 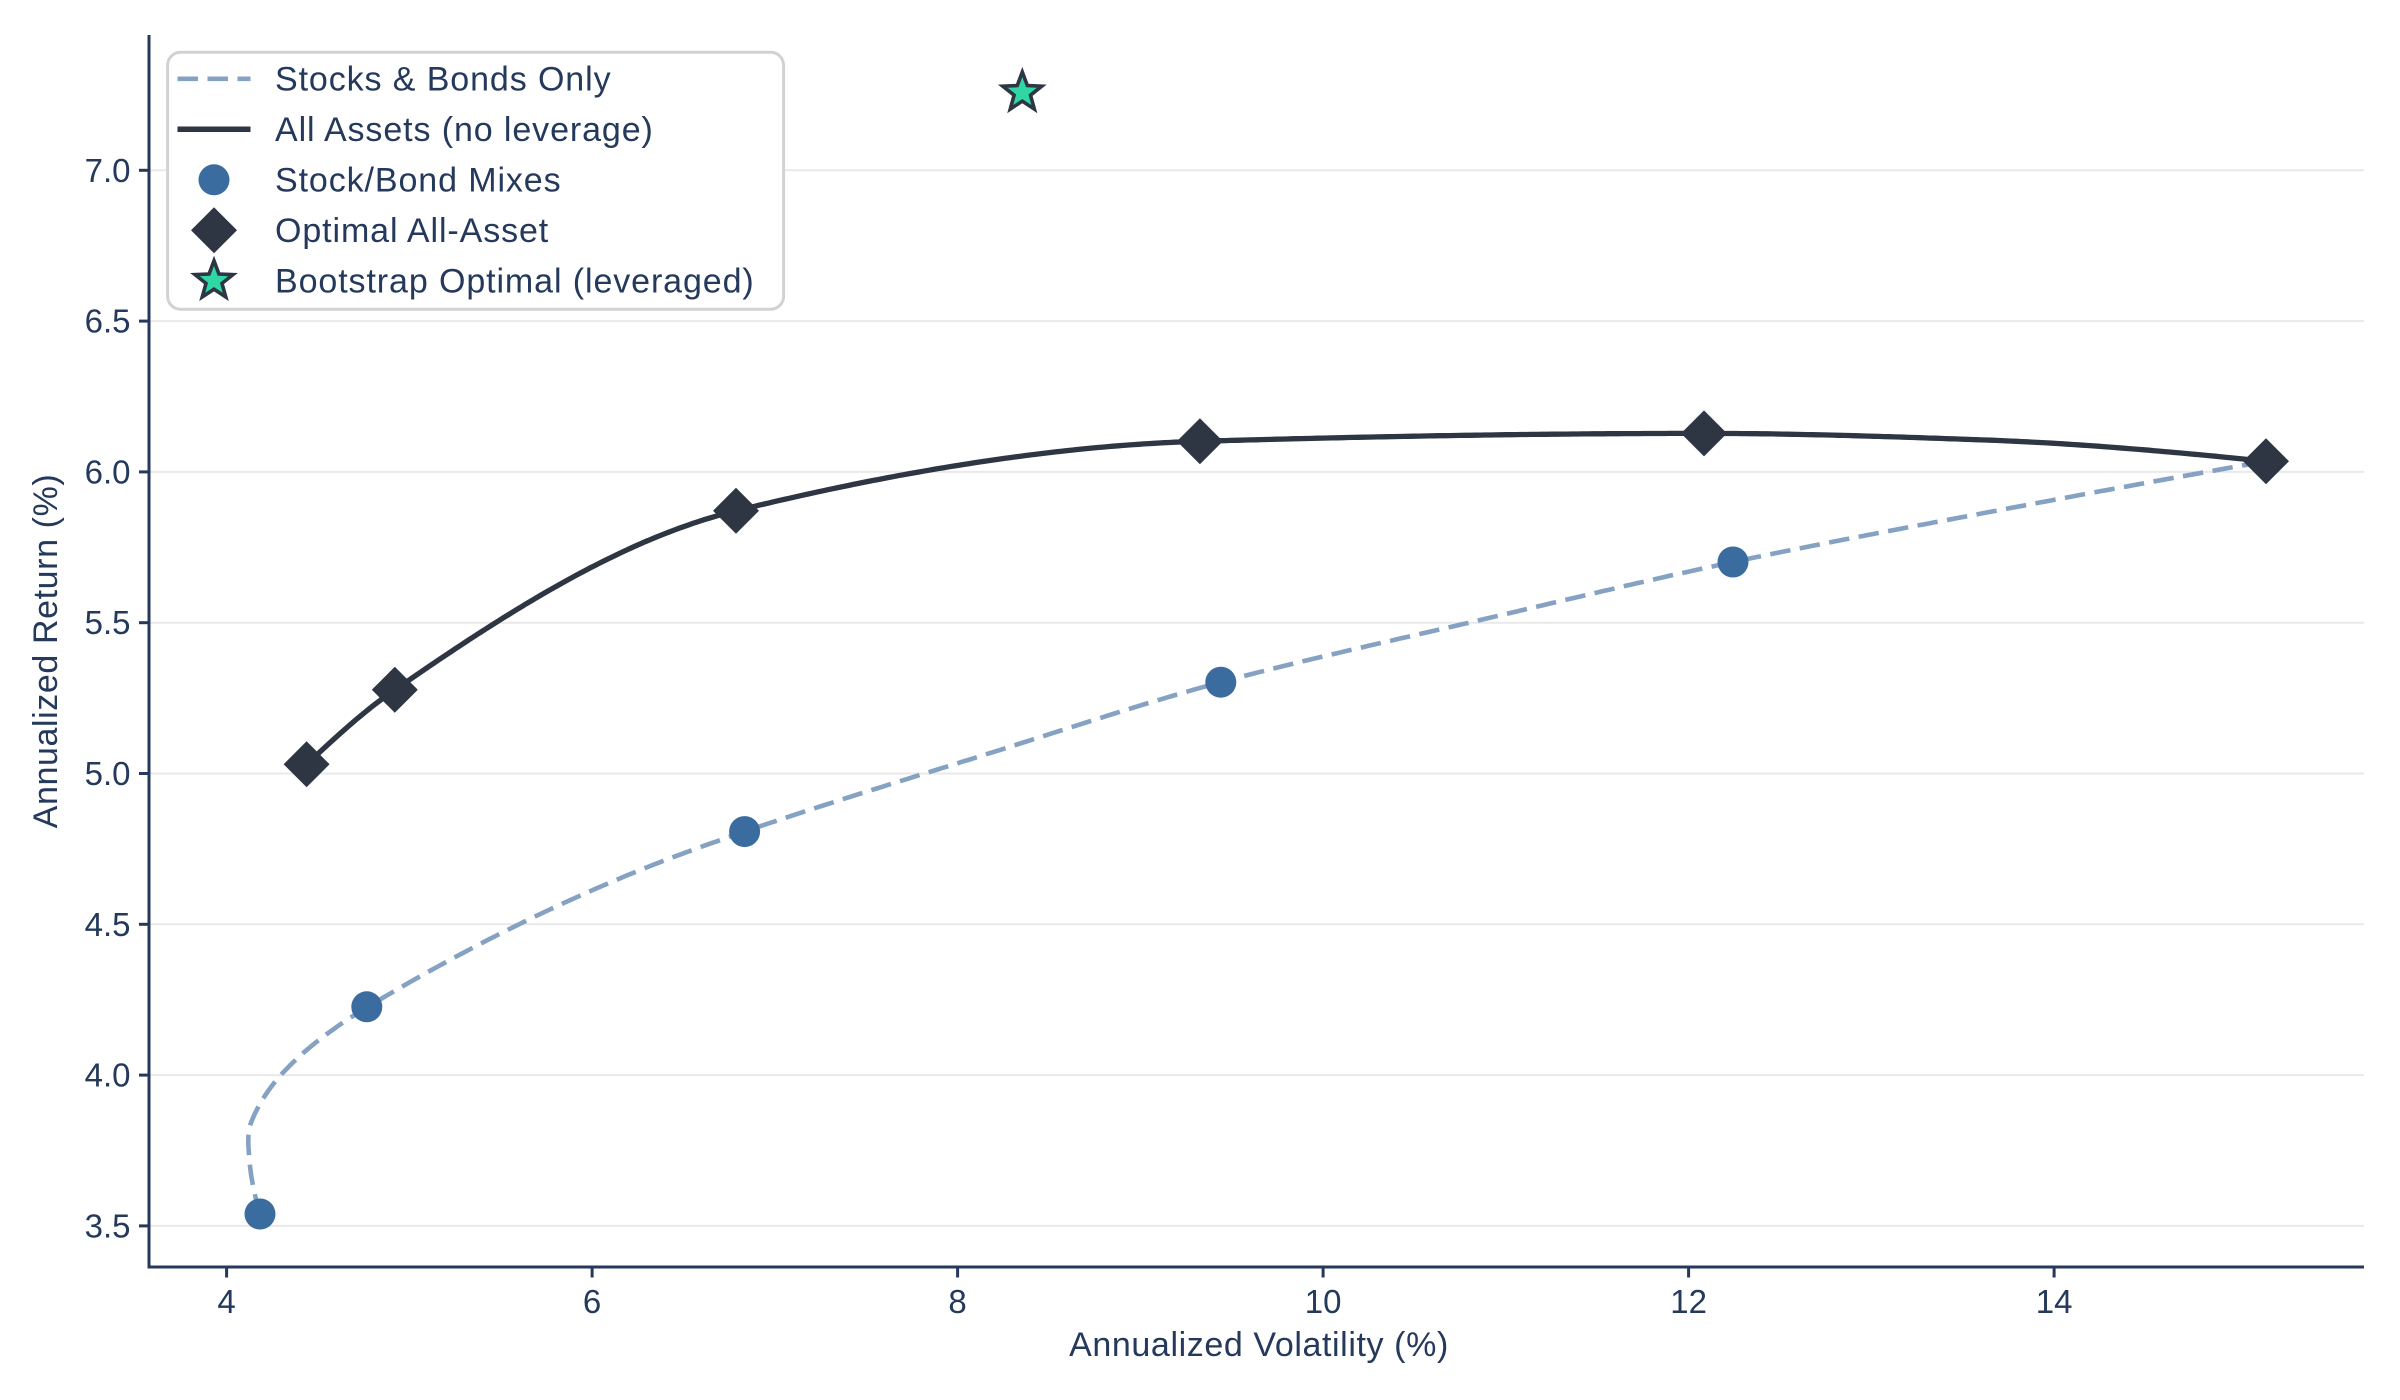 I want to click on svg-text: 8, so click(x=957, y=1301).